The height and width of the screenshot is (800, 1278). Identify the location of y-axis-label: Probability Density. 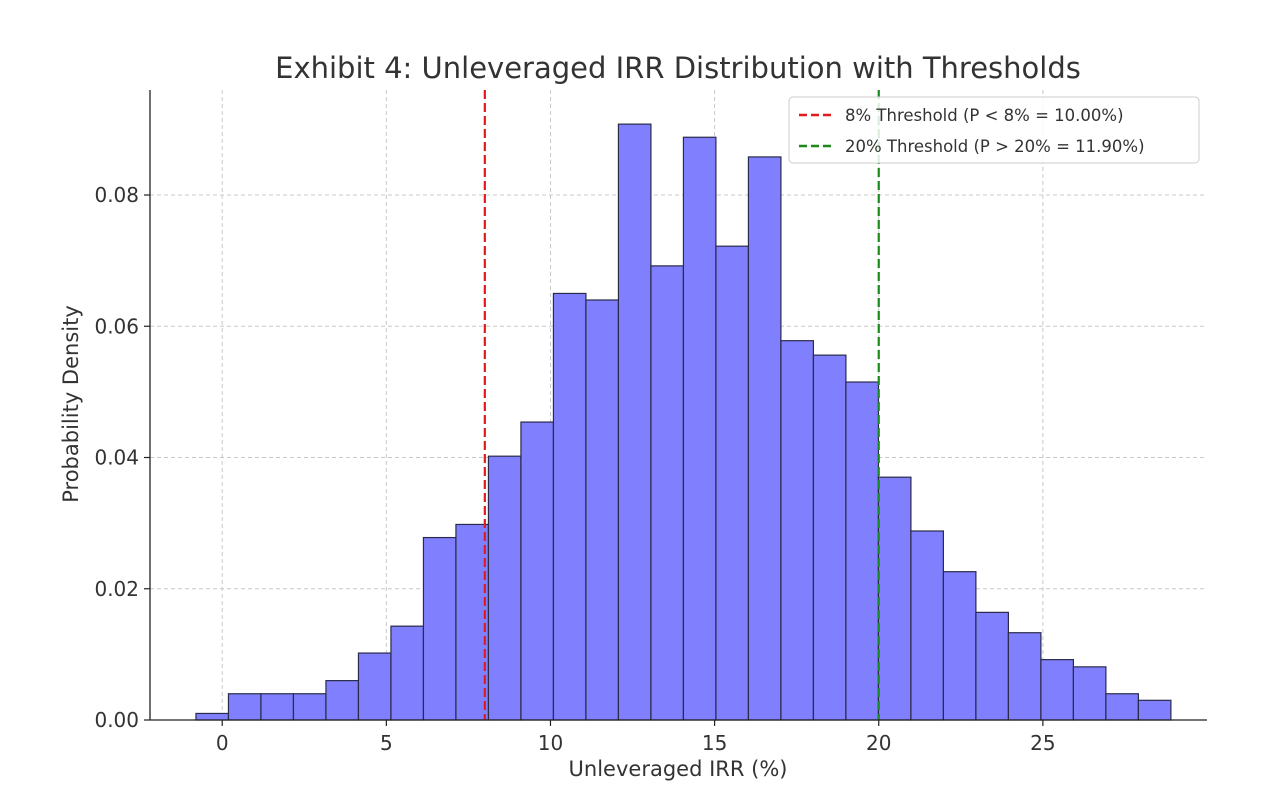
(71, 404).